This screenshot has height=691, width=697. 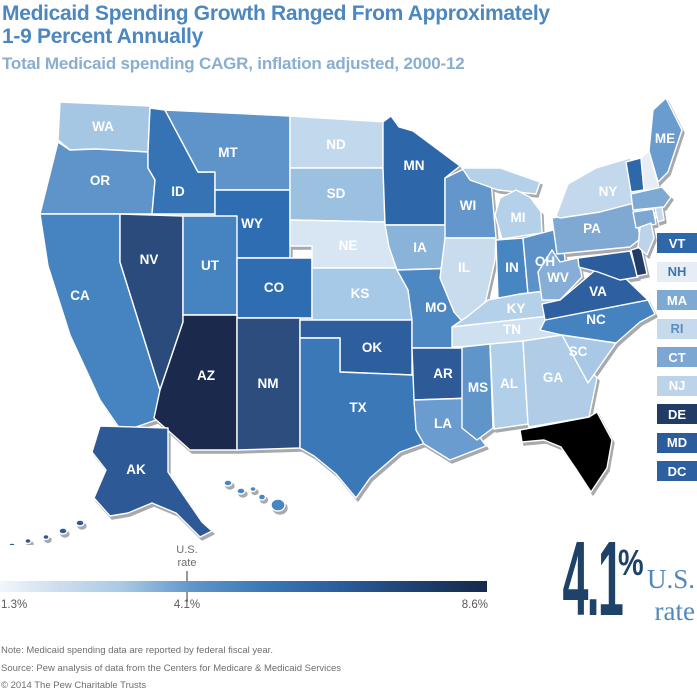 What do you see at coordinates (578, 351) in the screenshot?
I see `state-label-sc: SC` at bounding box center [578, 351].